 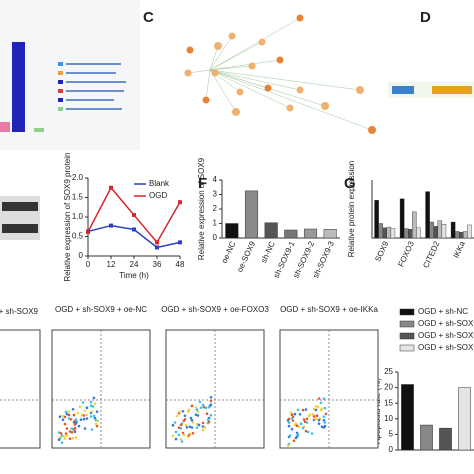 I want to click on panel-label: C, so click(x=148, y=17).